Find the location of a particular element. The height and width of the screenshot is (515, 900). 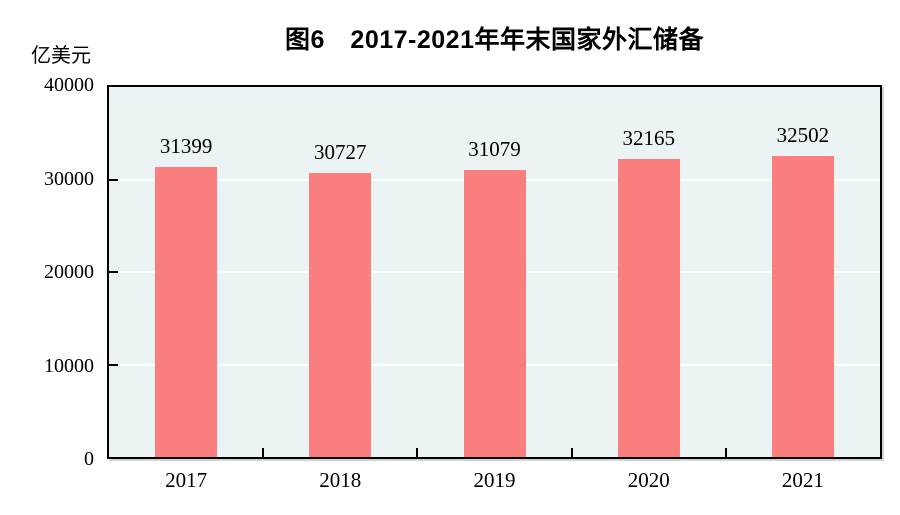

y-axis-label-30000: 30000 is located at coordinates (69, 178).